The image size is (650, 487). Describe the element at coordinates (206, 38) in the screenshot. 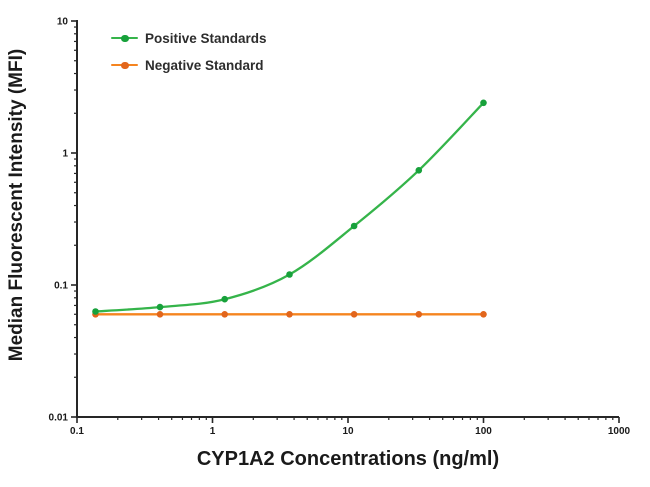

I see `legend-label-positive: Positive Standards` at that location.